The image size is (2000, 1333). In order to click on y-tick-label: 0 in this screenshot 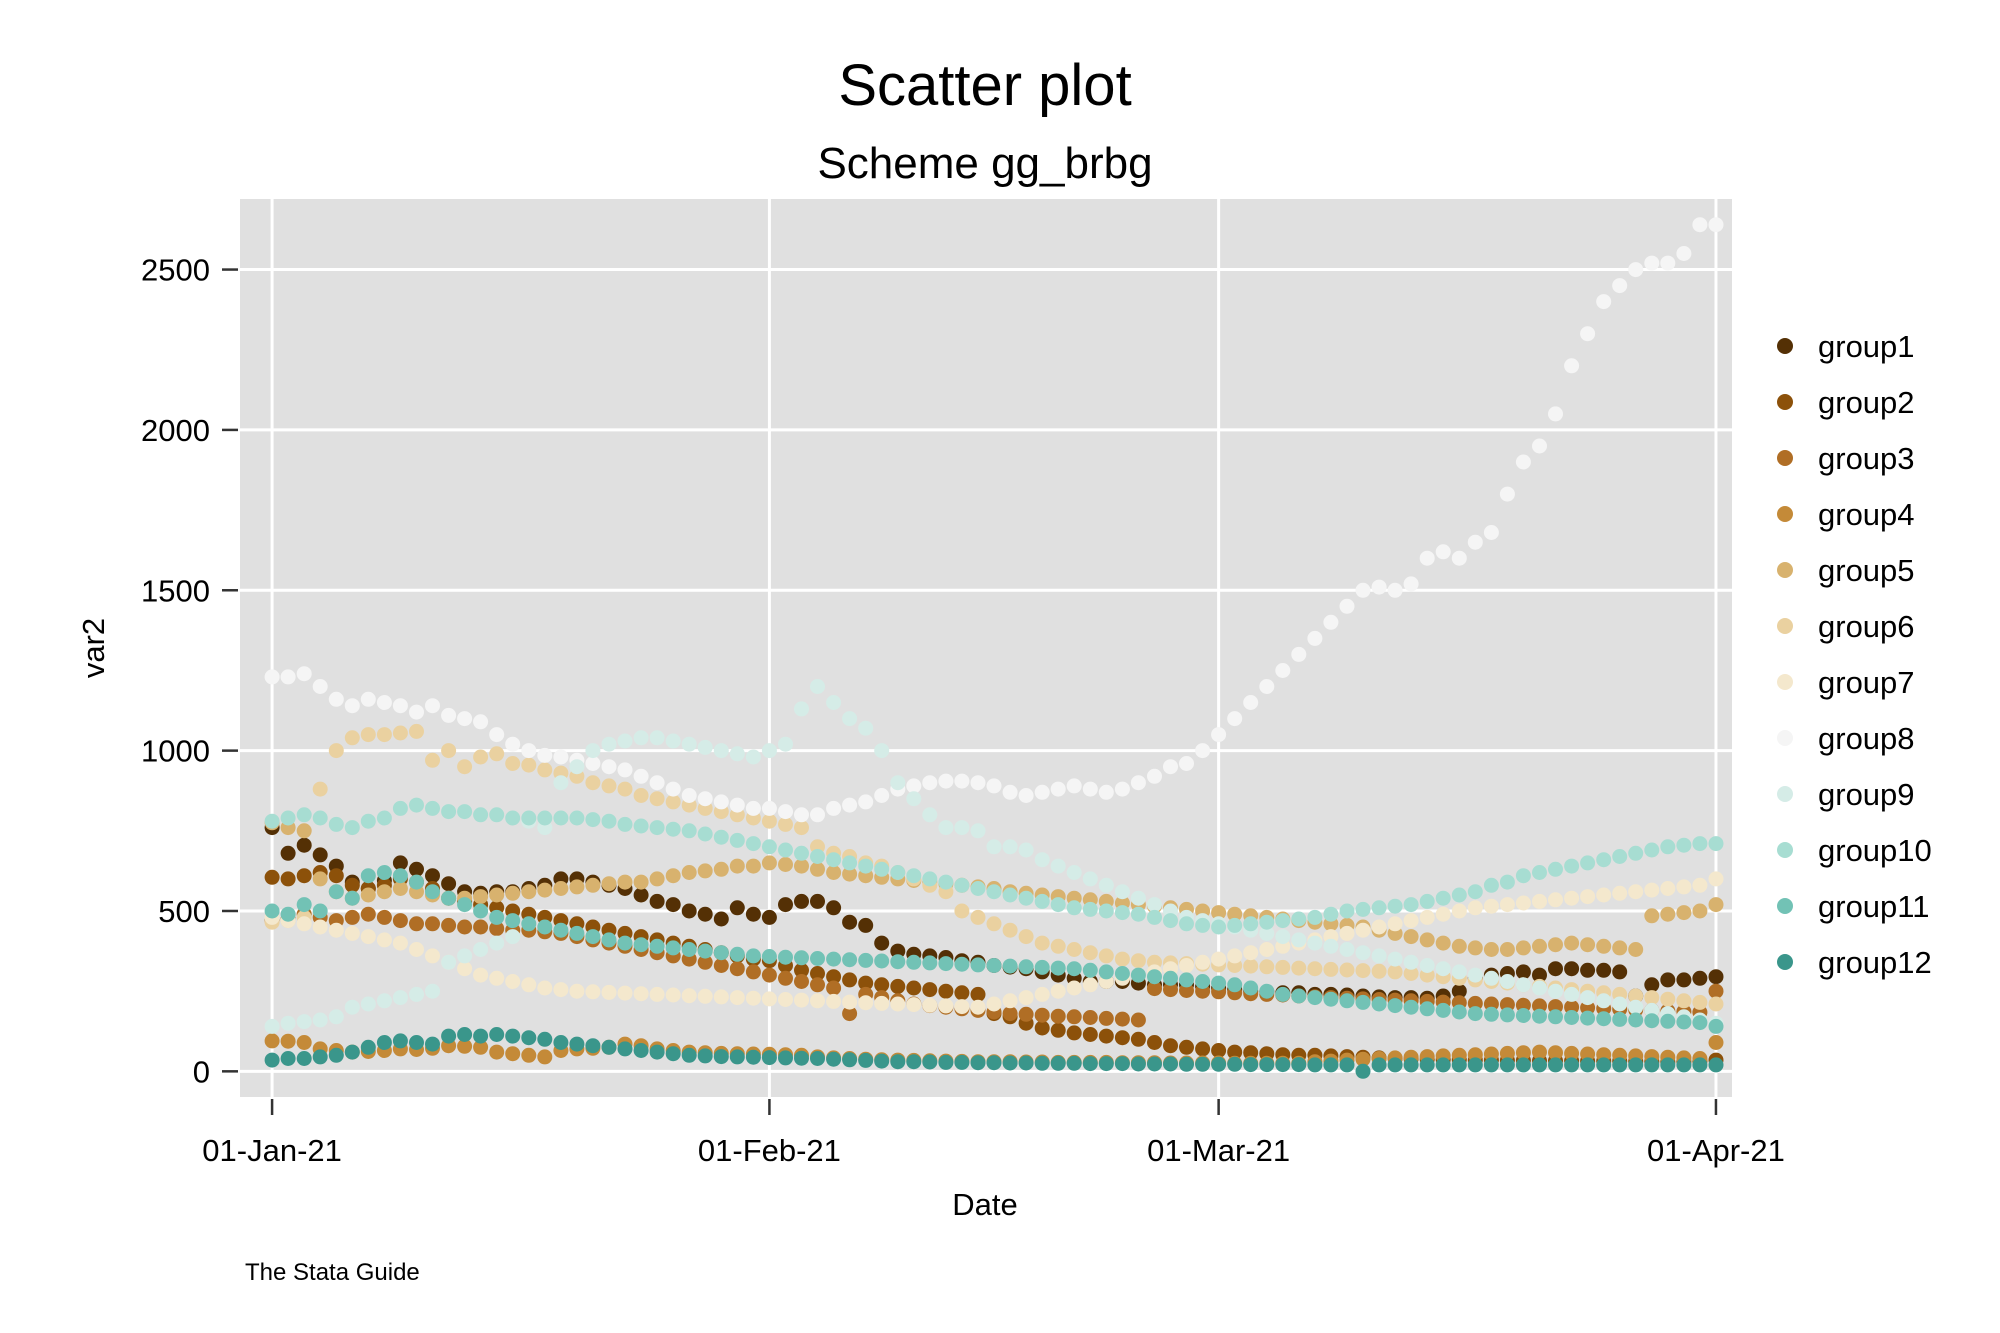, I will do `click(201, 1071)`.